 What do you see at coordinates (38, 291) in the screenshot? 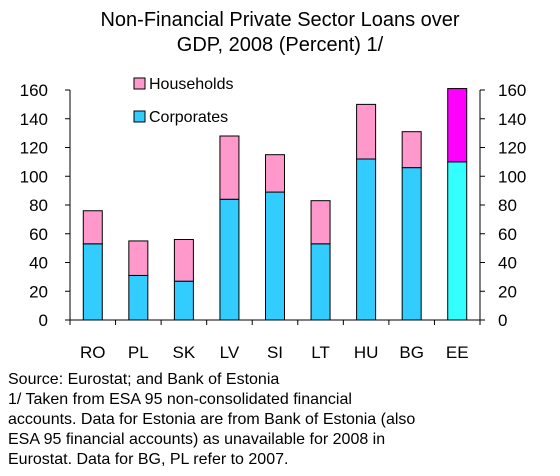
I see `y-tick-label-left: 20` at bounding box center [38, 291].